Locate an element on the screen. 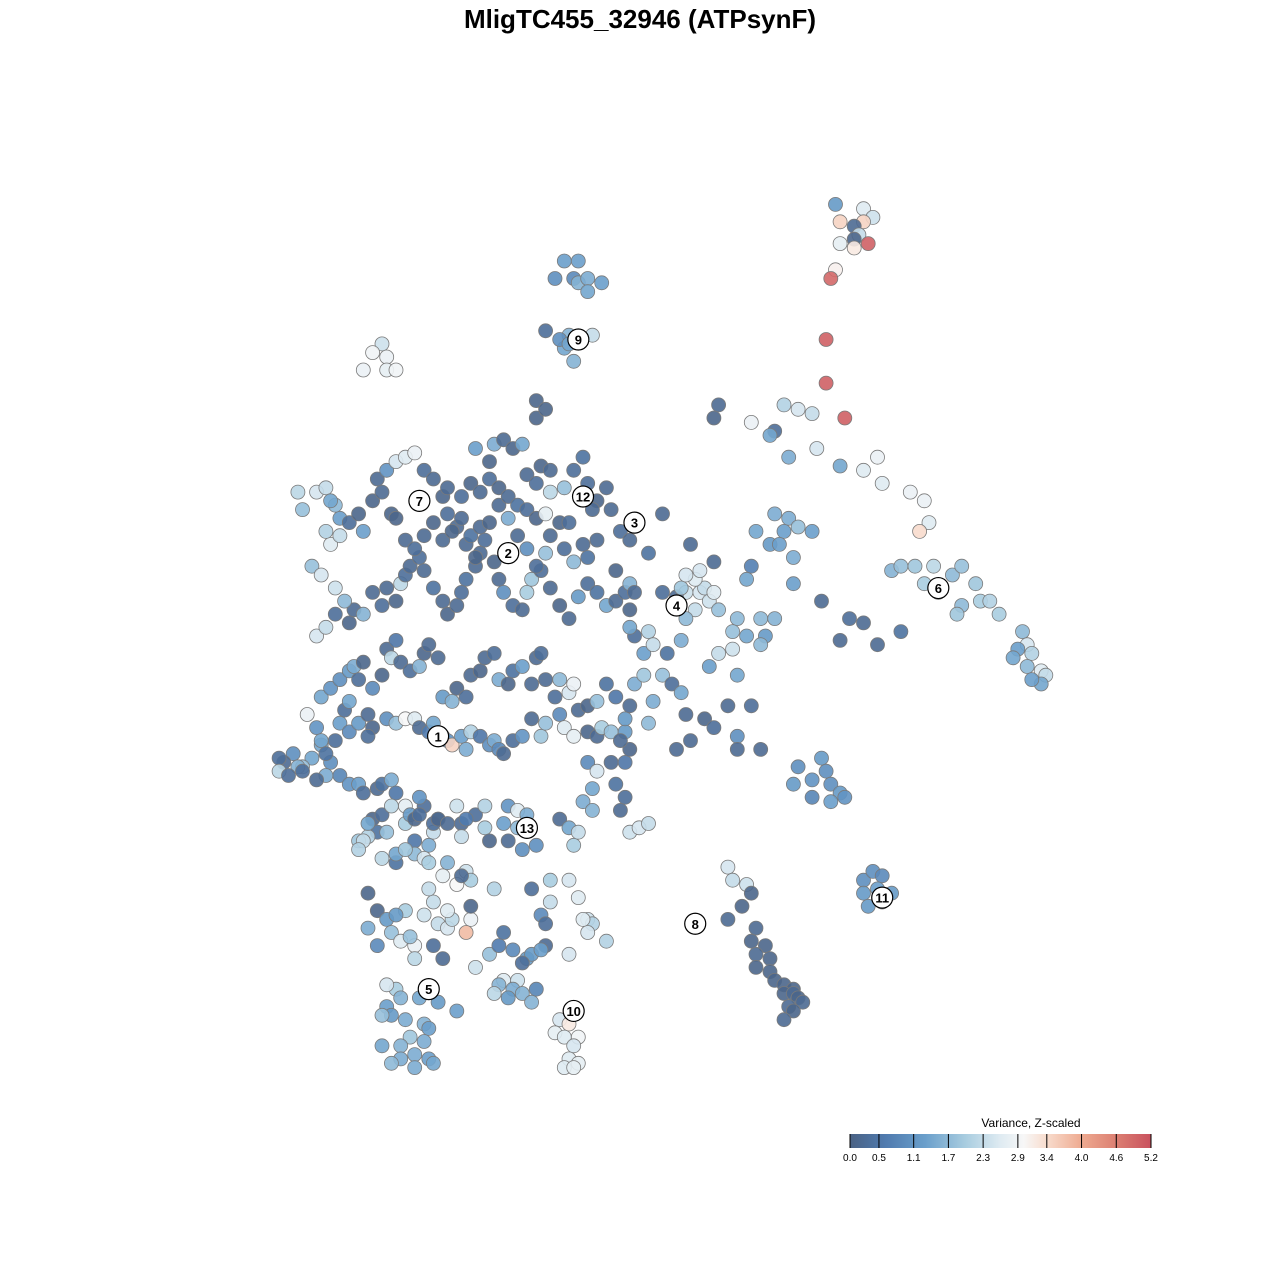  cluster-label: 6 is located at coordinates (938, 588).